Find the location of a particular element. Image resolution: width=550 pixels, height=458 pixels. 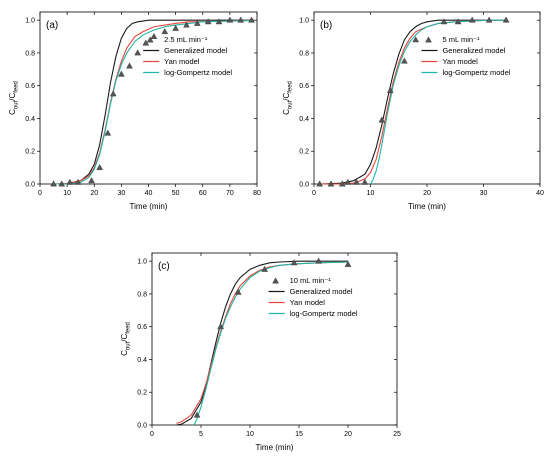

panel-label: (b) is located at coordinates (326, 25).